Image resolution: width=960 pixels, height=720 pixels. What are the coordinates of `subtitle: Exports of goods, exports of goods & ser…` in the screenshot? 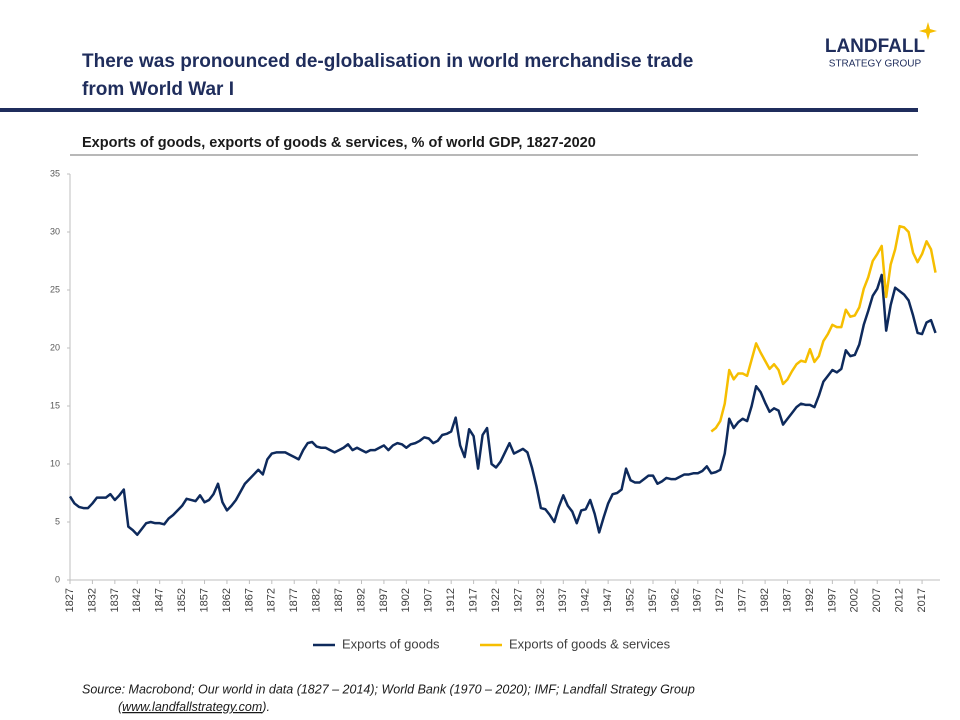 It's located at (339, 143).